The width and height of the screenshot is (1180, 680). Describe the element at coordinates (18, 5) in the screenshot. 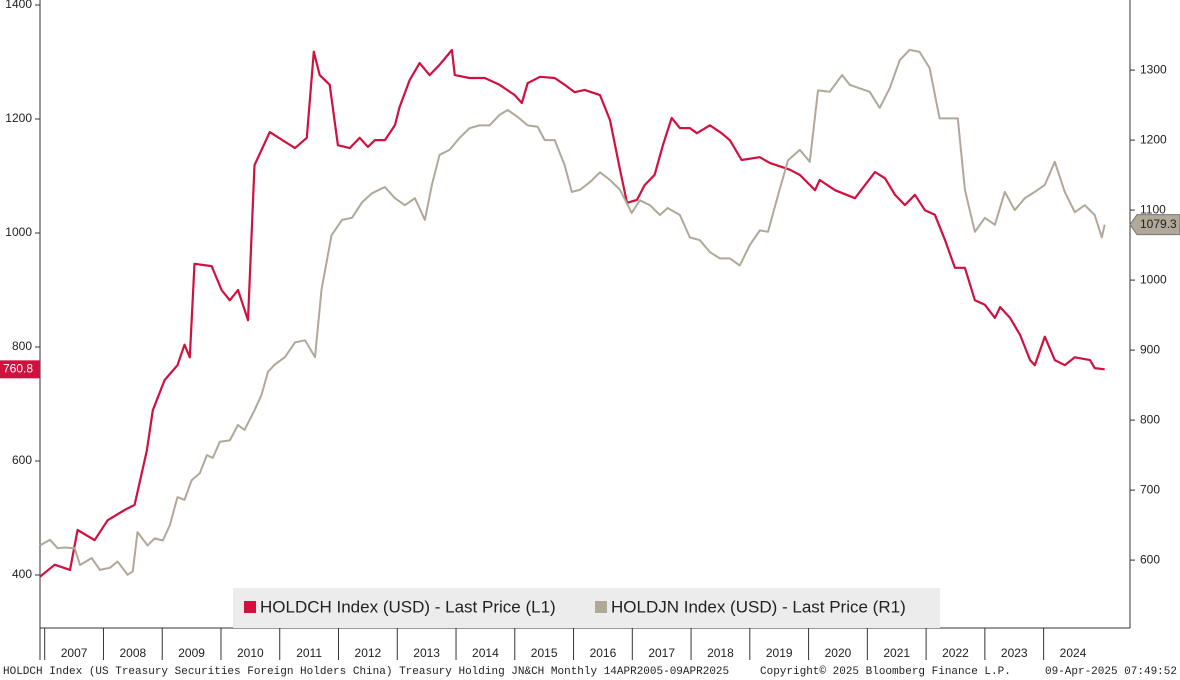

I see `y-tick-label: 1400` at that location.